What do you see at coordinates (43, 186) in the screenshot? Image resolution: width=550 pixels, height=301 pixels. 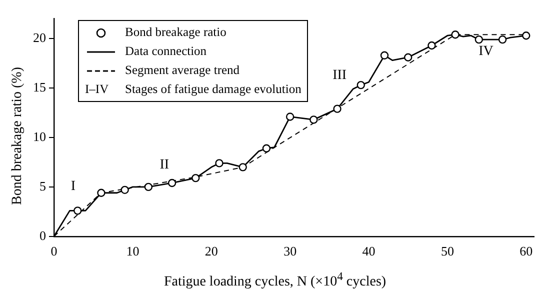 I see `y-tick-label: 5` at bounding box center [43, 186].